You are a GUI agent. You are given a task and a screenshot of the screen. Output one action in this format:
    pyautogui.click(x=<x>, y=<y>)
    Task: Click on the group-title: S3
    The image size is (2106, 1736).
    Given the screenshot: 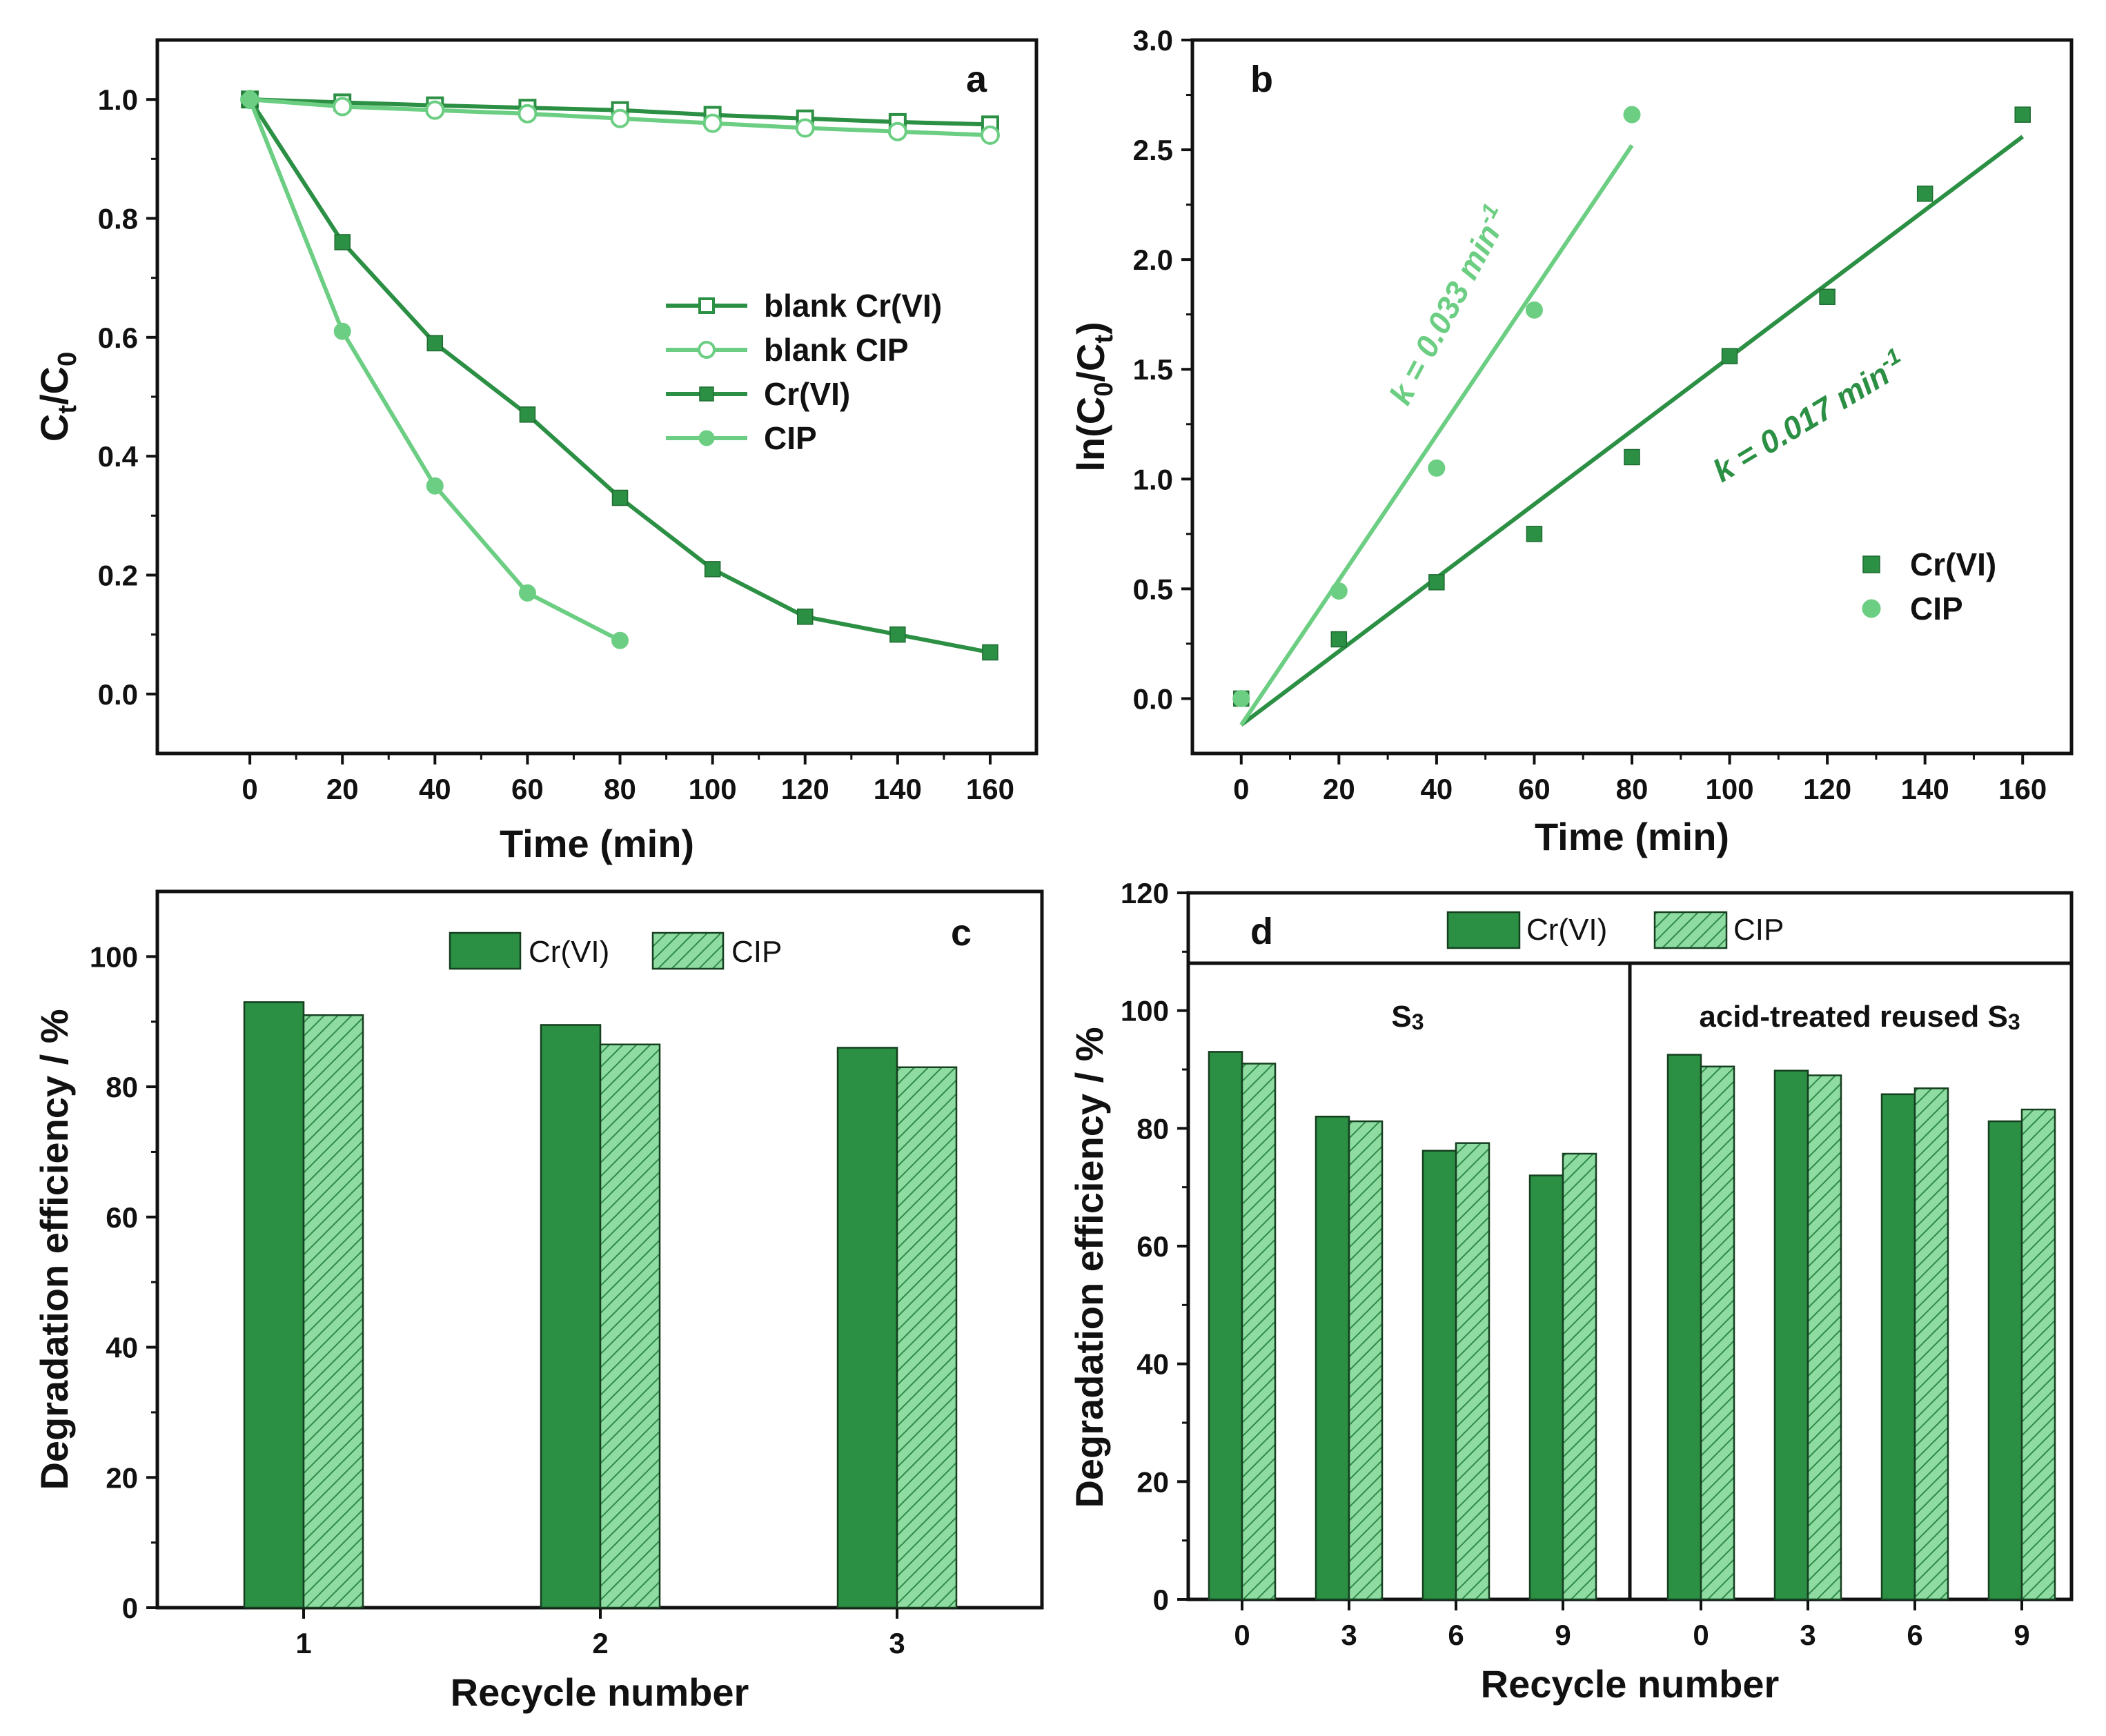 What is the action you would take?
    pyautogui.click(x=1407, y=1017)
    